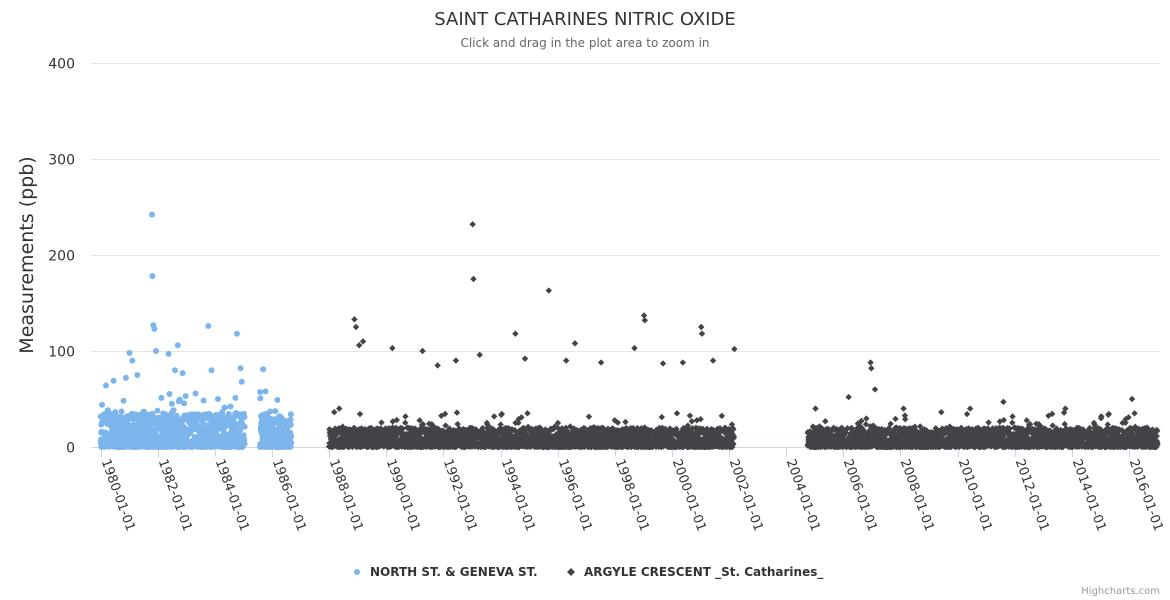 The image size is (1170, 600). What do you see at coordinates (61, 161) in the screenshot?
I see `y-tick-label: 300` at bounding box center [61, 161].